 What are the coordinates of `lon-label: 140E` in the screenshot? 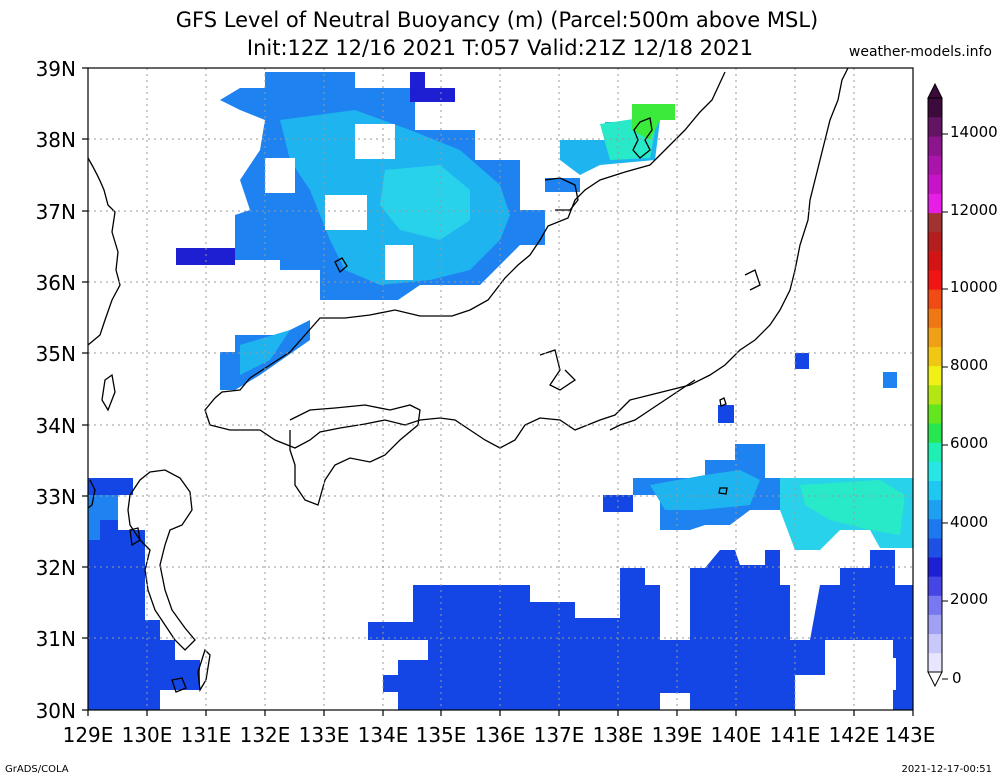 It's located at (736, 735).